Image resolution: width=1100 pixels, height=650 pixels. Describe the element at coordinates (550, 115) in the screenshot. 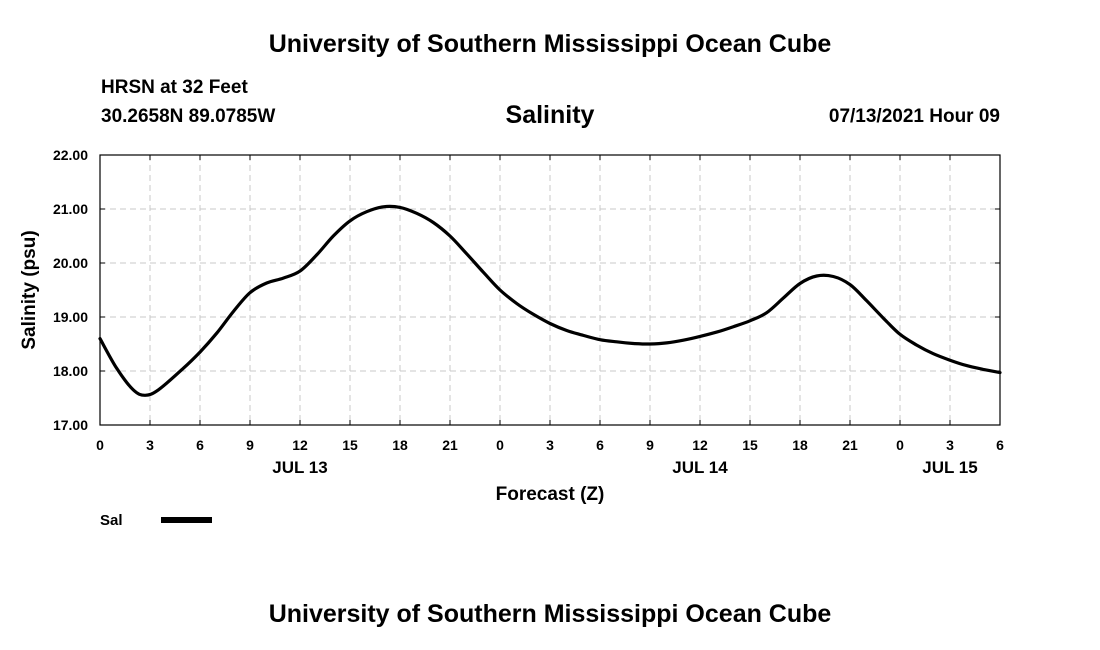

I see `chart-title: Salinity` at that location.